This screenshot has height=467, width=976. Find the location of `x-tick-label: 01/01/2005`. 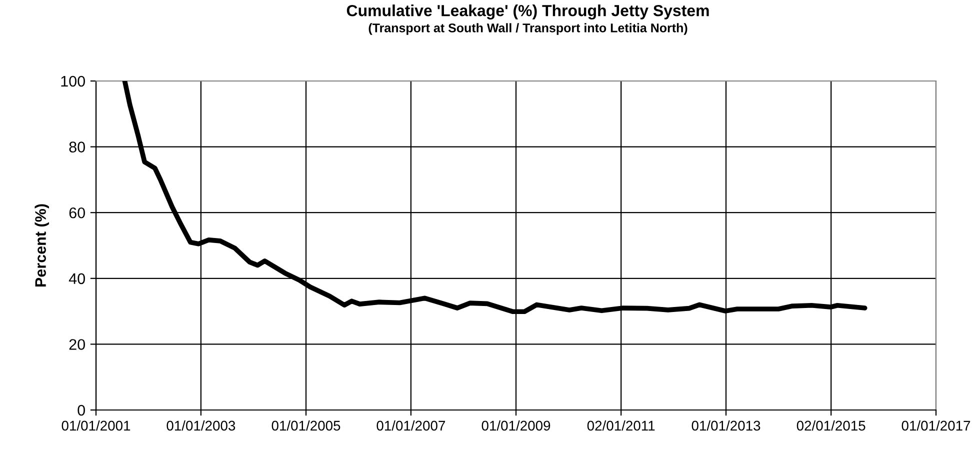

x-tick-label: 01/01/2005 is located at coordinates (306, 425).